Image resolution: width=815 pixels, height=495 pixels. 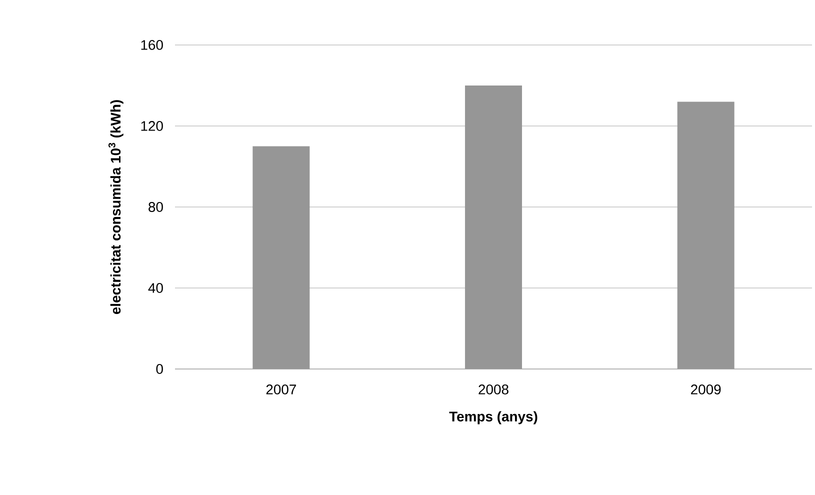 What do you see at coordinates (152, 126) in the screenshot?
I see `y-tick-label: 120` at bounding box center [152, 126].